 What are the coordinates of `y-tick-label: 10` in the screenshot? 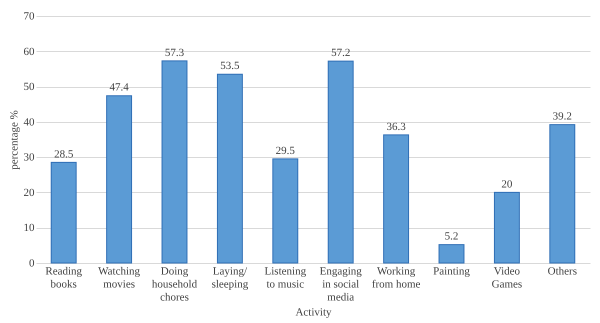 It's located at (29, 228).